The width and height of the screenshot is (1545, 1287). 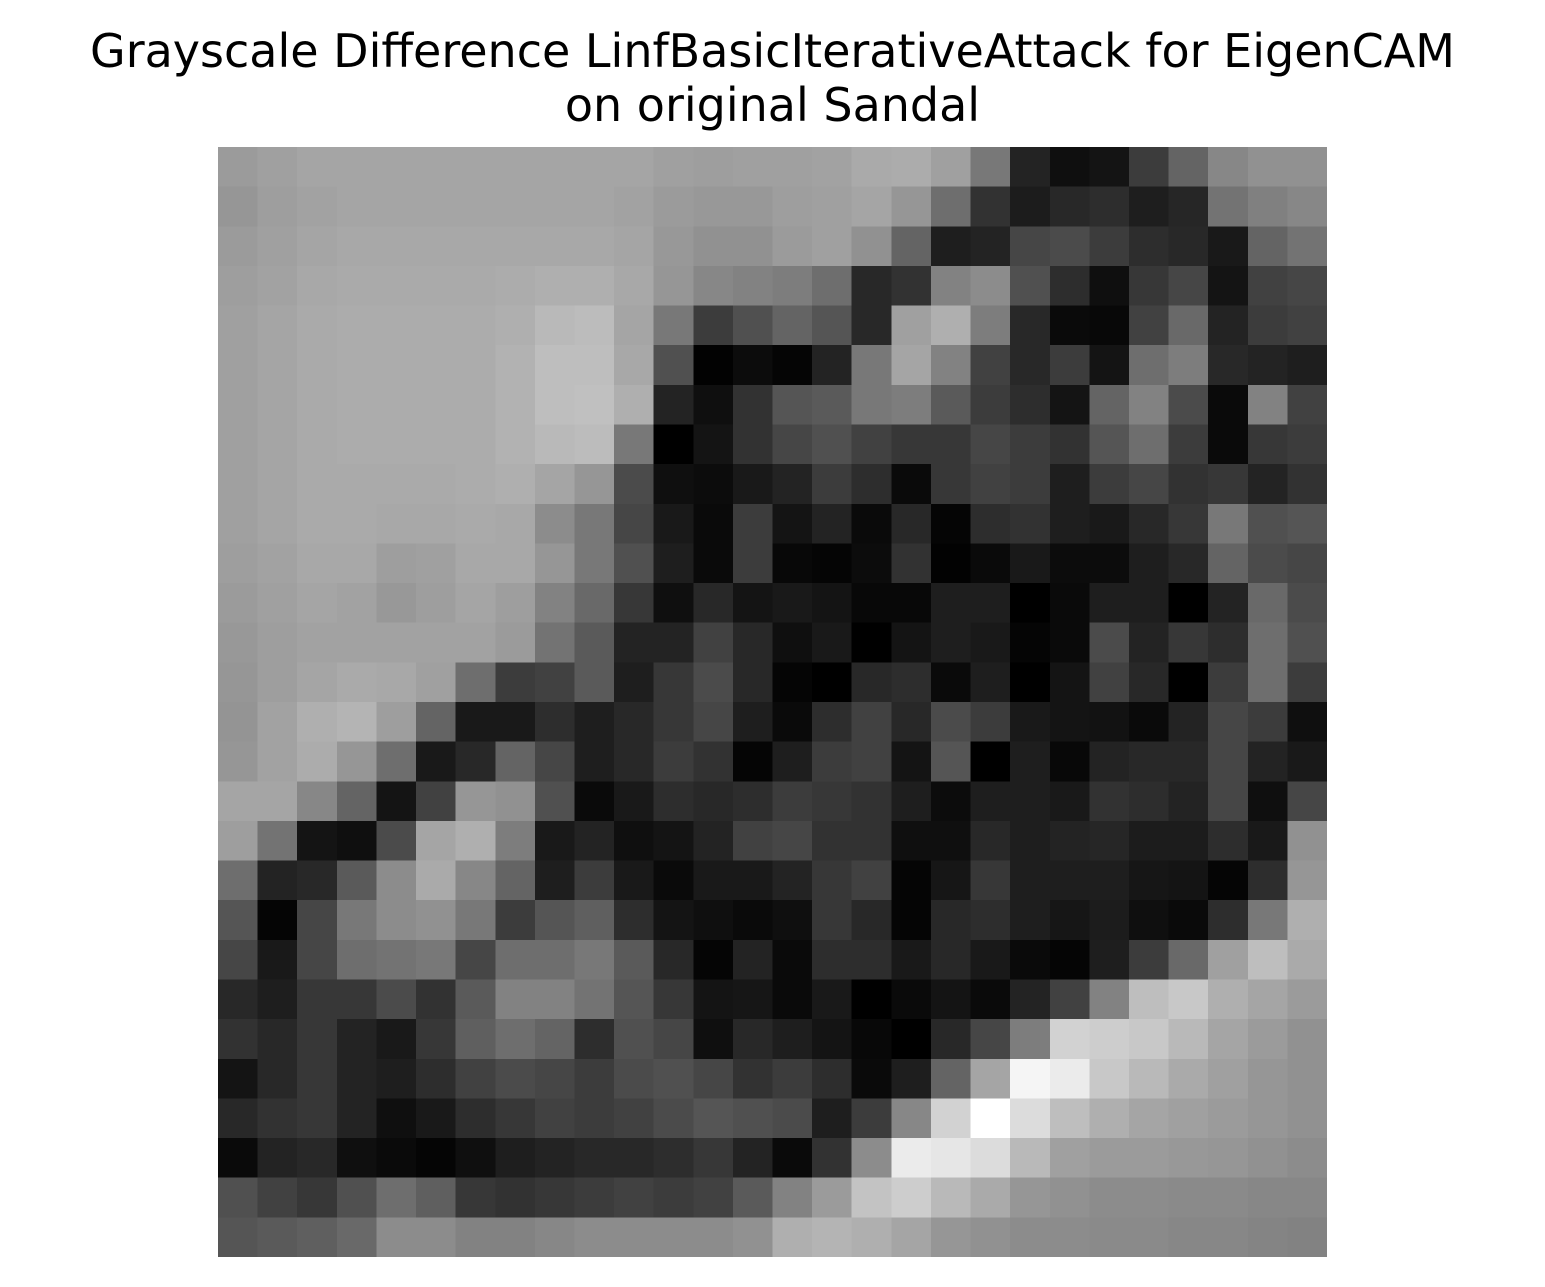 What do you see at coordinates (990, 563) in the screenshot?
I see `heatmap-cell-r10-c19` at bounding box center [990, 563].